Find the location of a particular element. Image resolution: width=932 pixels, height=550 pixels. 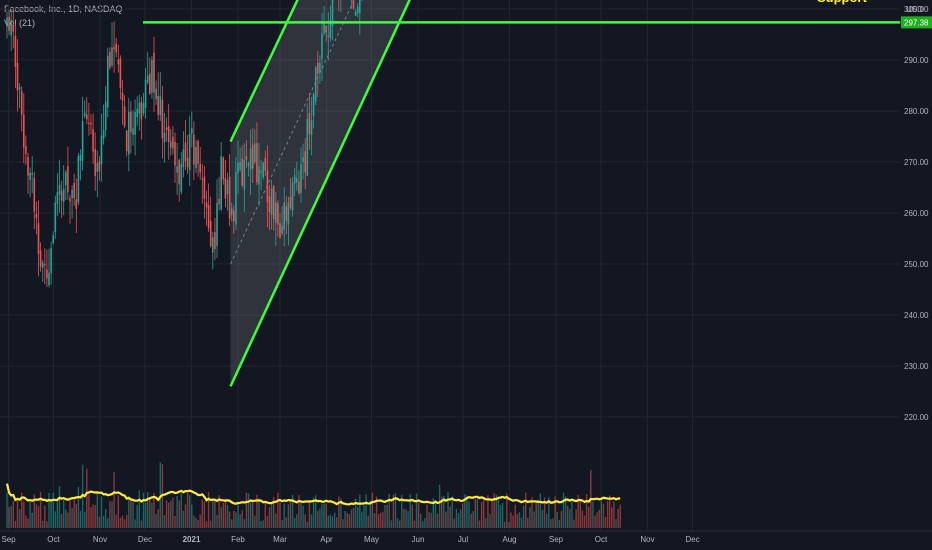

support-badge-lower: 297.38 is located at coordinates (916, 22).